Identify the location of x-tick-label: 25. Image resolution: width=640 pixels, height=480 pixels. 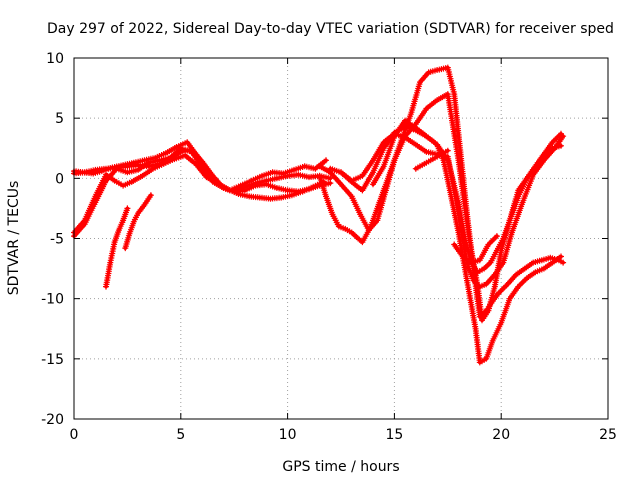
(608, 435).